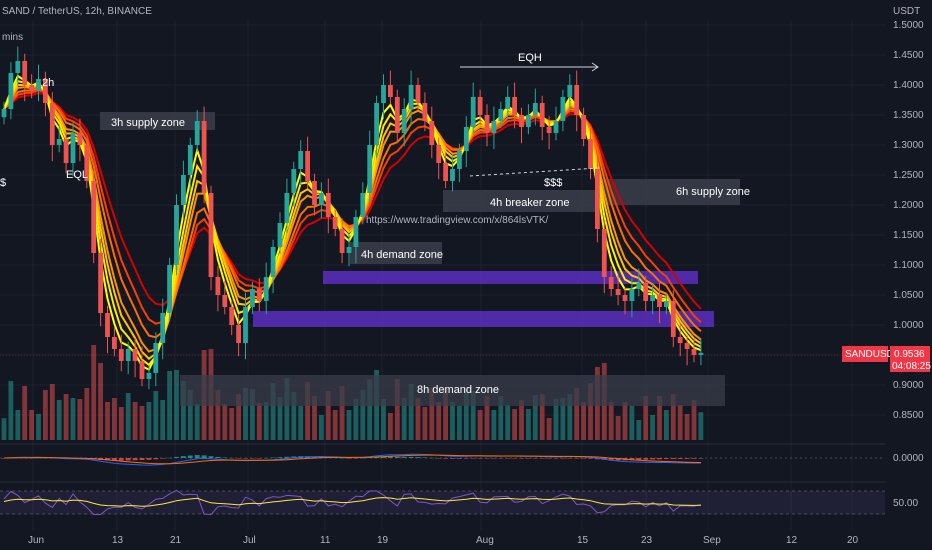  I want to click on zone-3h-supply, so click(157, 121).